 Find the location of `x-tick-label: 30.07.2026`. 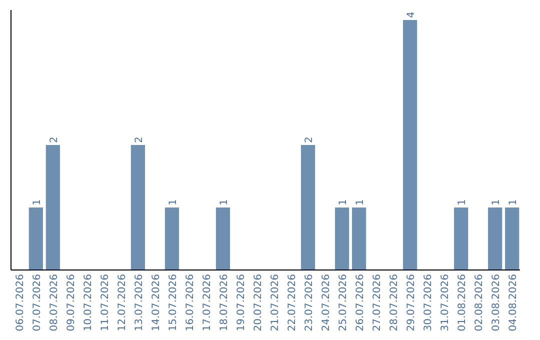

x-tick-label: 30.07.2026 is located at coordinates (428, 303).